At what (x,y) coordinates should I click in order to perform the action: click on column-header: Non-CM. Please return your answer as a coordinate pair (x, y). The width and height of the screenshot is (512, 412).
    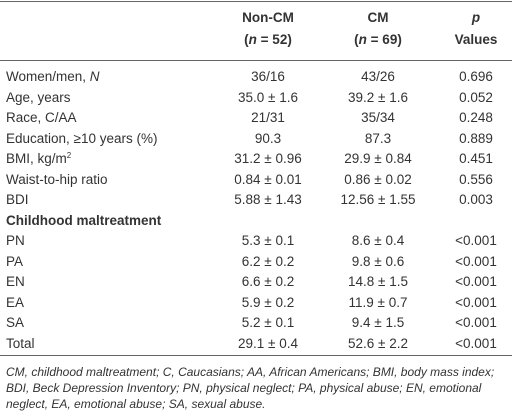
    Looking at the image, I should click on (268, 17).